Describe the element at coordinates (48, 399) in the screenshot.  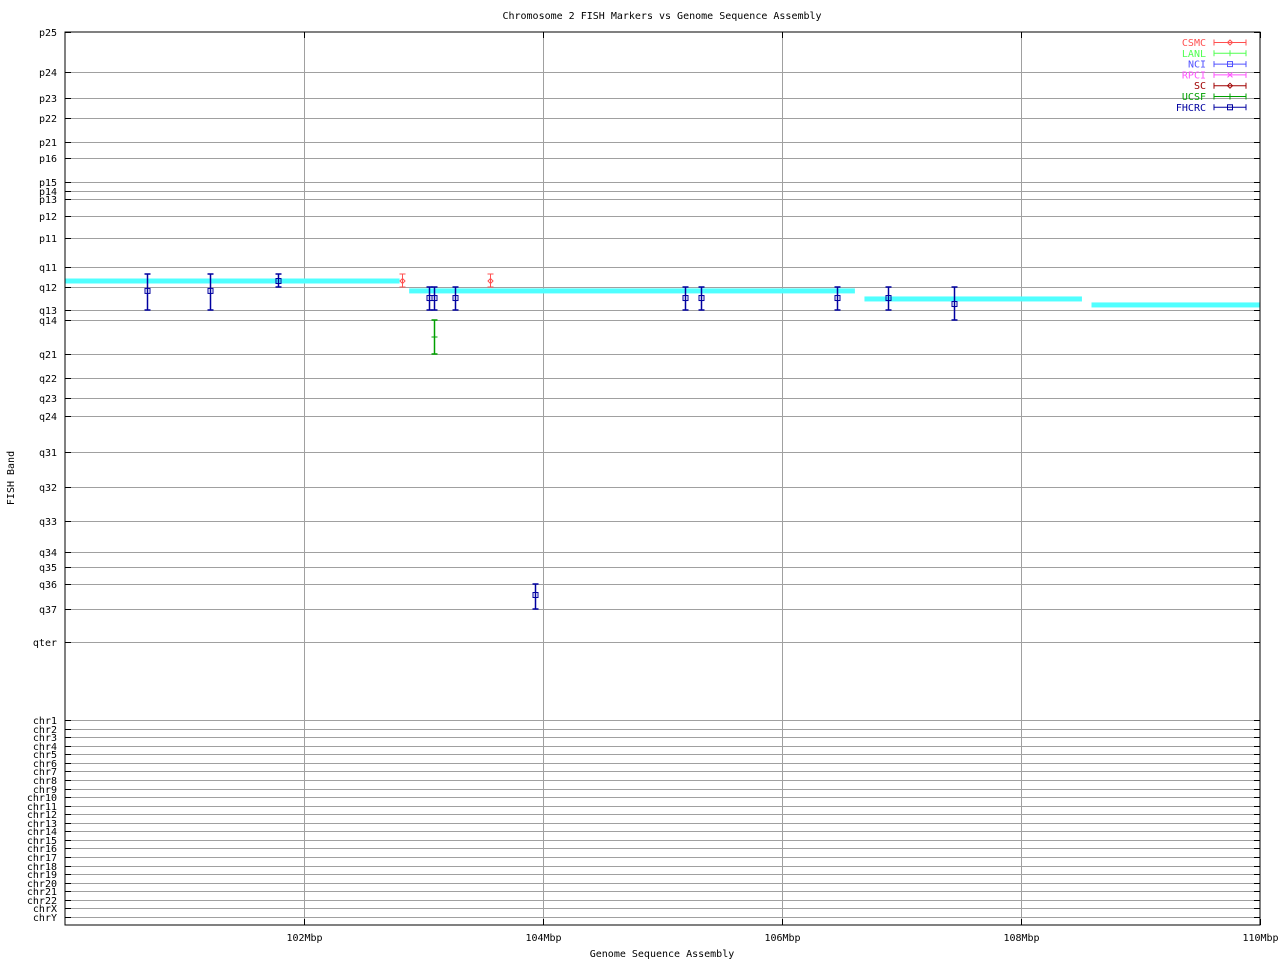
I see `y-tick-label: q23` at that location.